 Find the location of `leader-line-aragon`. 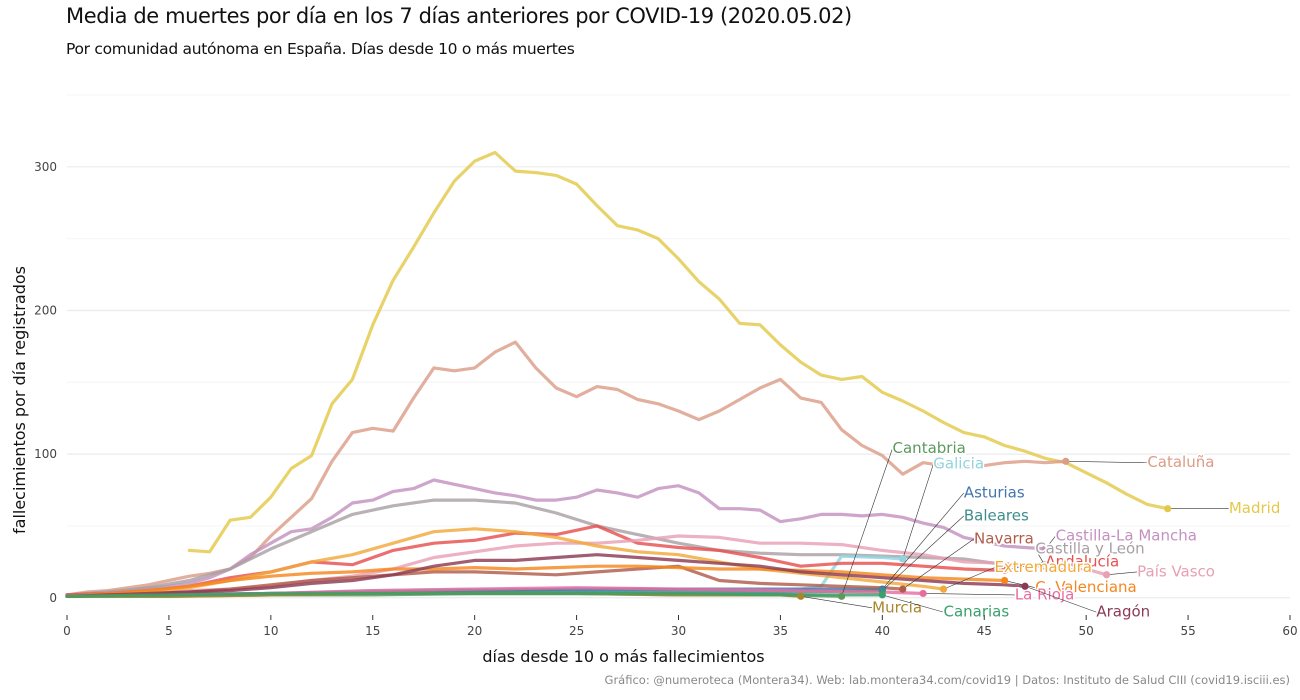

leader-line-aragon is located at coordinates (1060, 599).